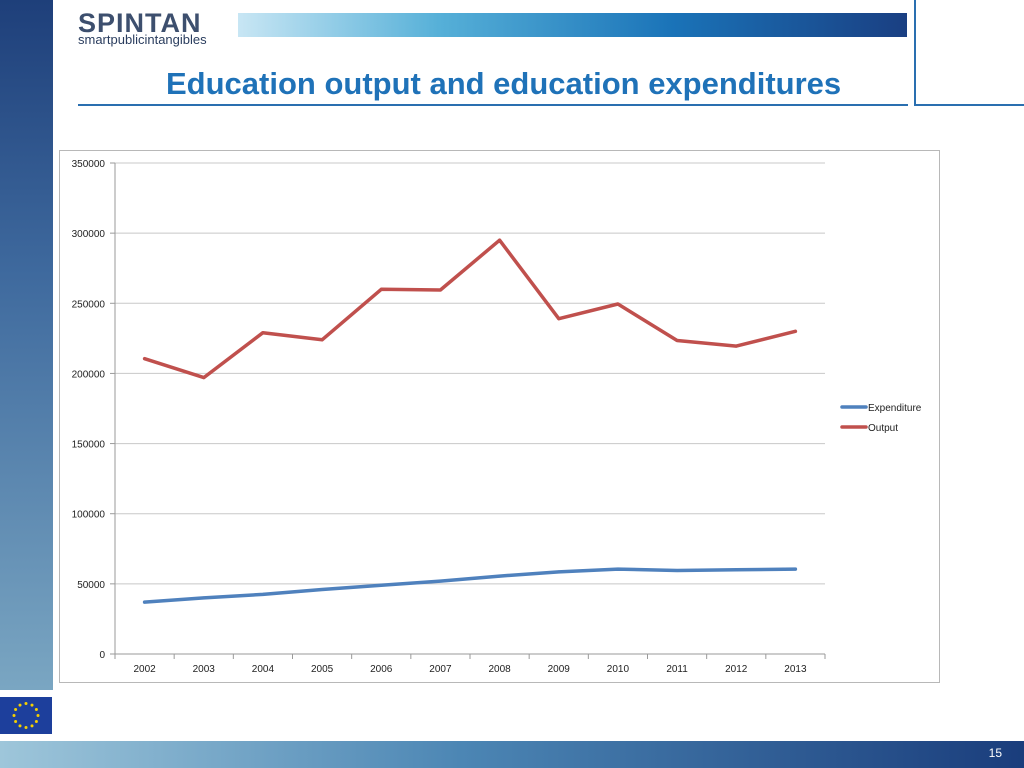 The height and width of the screenshot is (768, 1024). Describe the element at coordinates (26, 345) in the screenshot. I see `left-decorative-bar` at that location.